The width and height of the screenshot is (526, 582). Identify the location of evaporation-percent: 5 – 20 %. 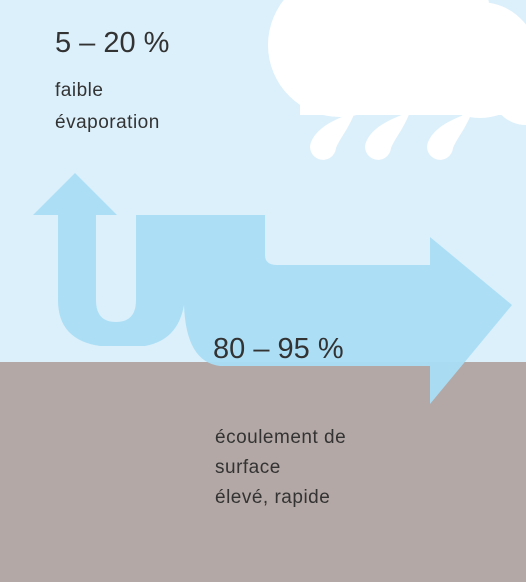
(112, 43).